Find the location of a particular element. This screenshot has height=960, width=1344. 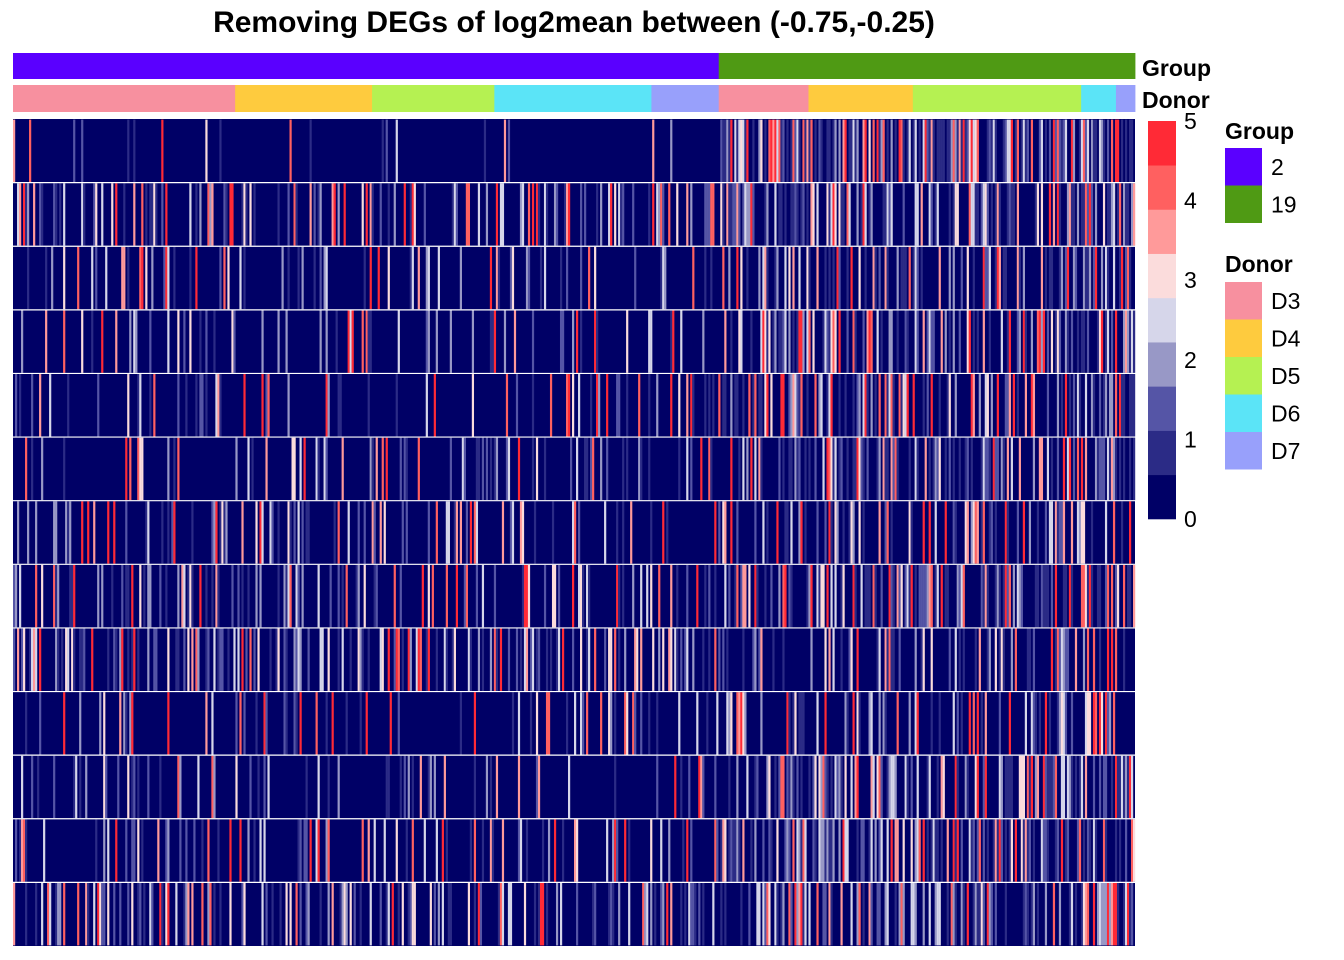

group-annotation-bar is located at coordinates (574, 66).